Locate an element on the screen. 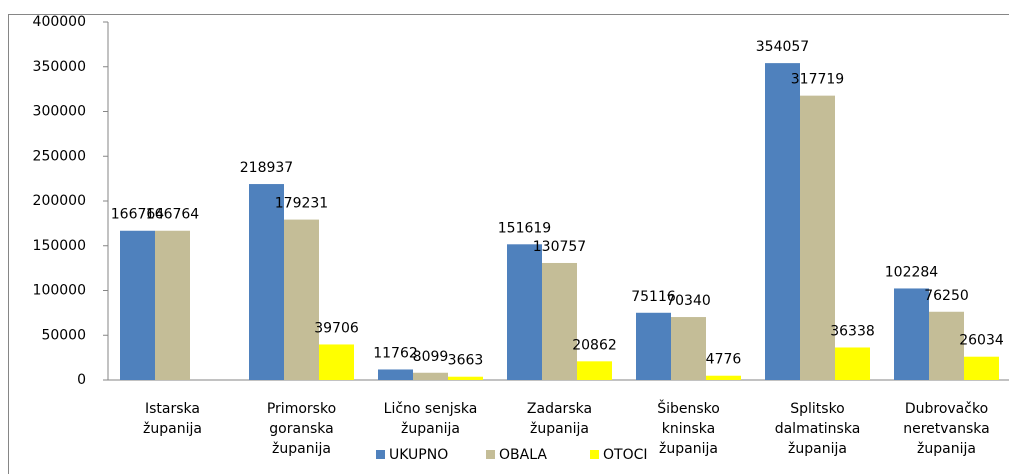 This screenshot has height=474, width=1009. x-tick-label: Lično senjska is located at coordinates (431, 409).